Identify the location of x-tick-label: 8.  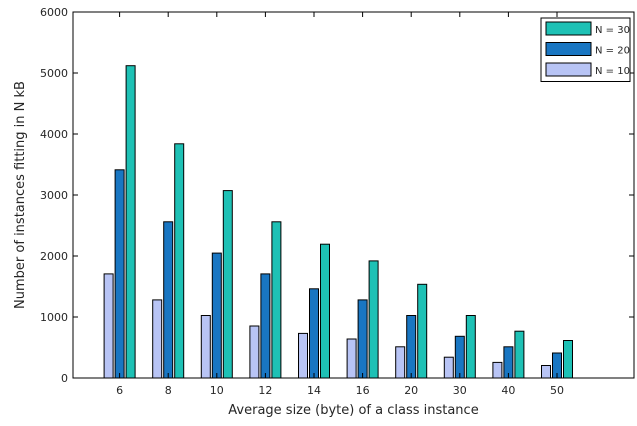
(168, 390).